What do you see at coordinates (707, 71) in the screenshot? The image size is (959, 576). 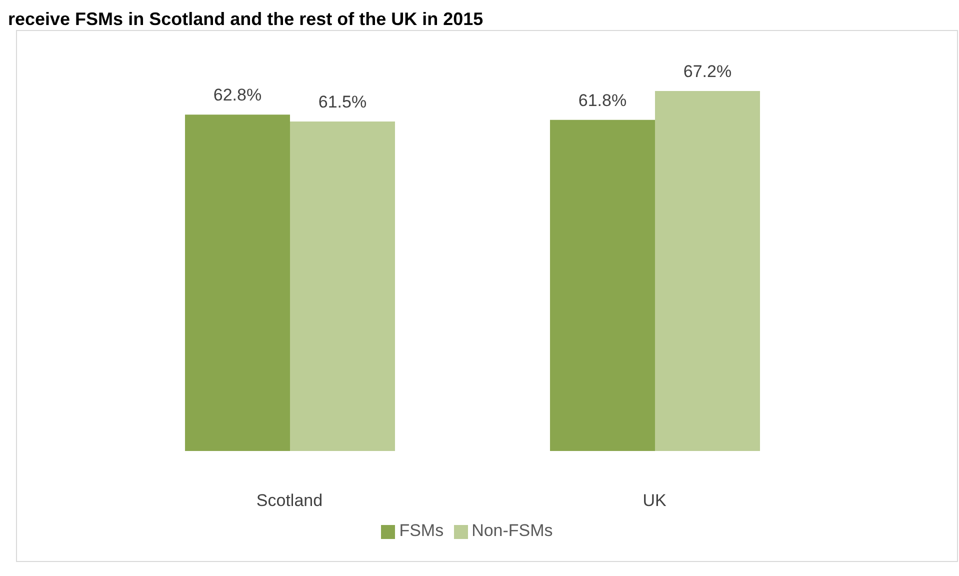 I see `data-label: 67.2%` at bounding box center [707, 71].